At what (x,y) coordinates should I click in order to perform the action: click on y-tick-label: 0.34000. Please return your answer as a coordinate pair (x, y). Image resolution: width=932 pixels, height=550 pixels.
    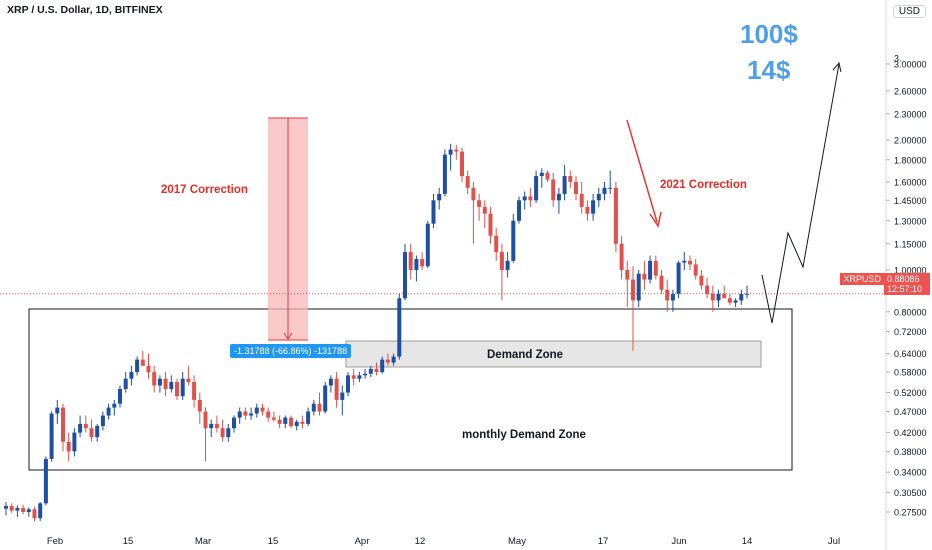
    Looking at the image, I should click on (910, 473).